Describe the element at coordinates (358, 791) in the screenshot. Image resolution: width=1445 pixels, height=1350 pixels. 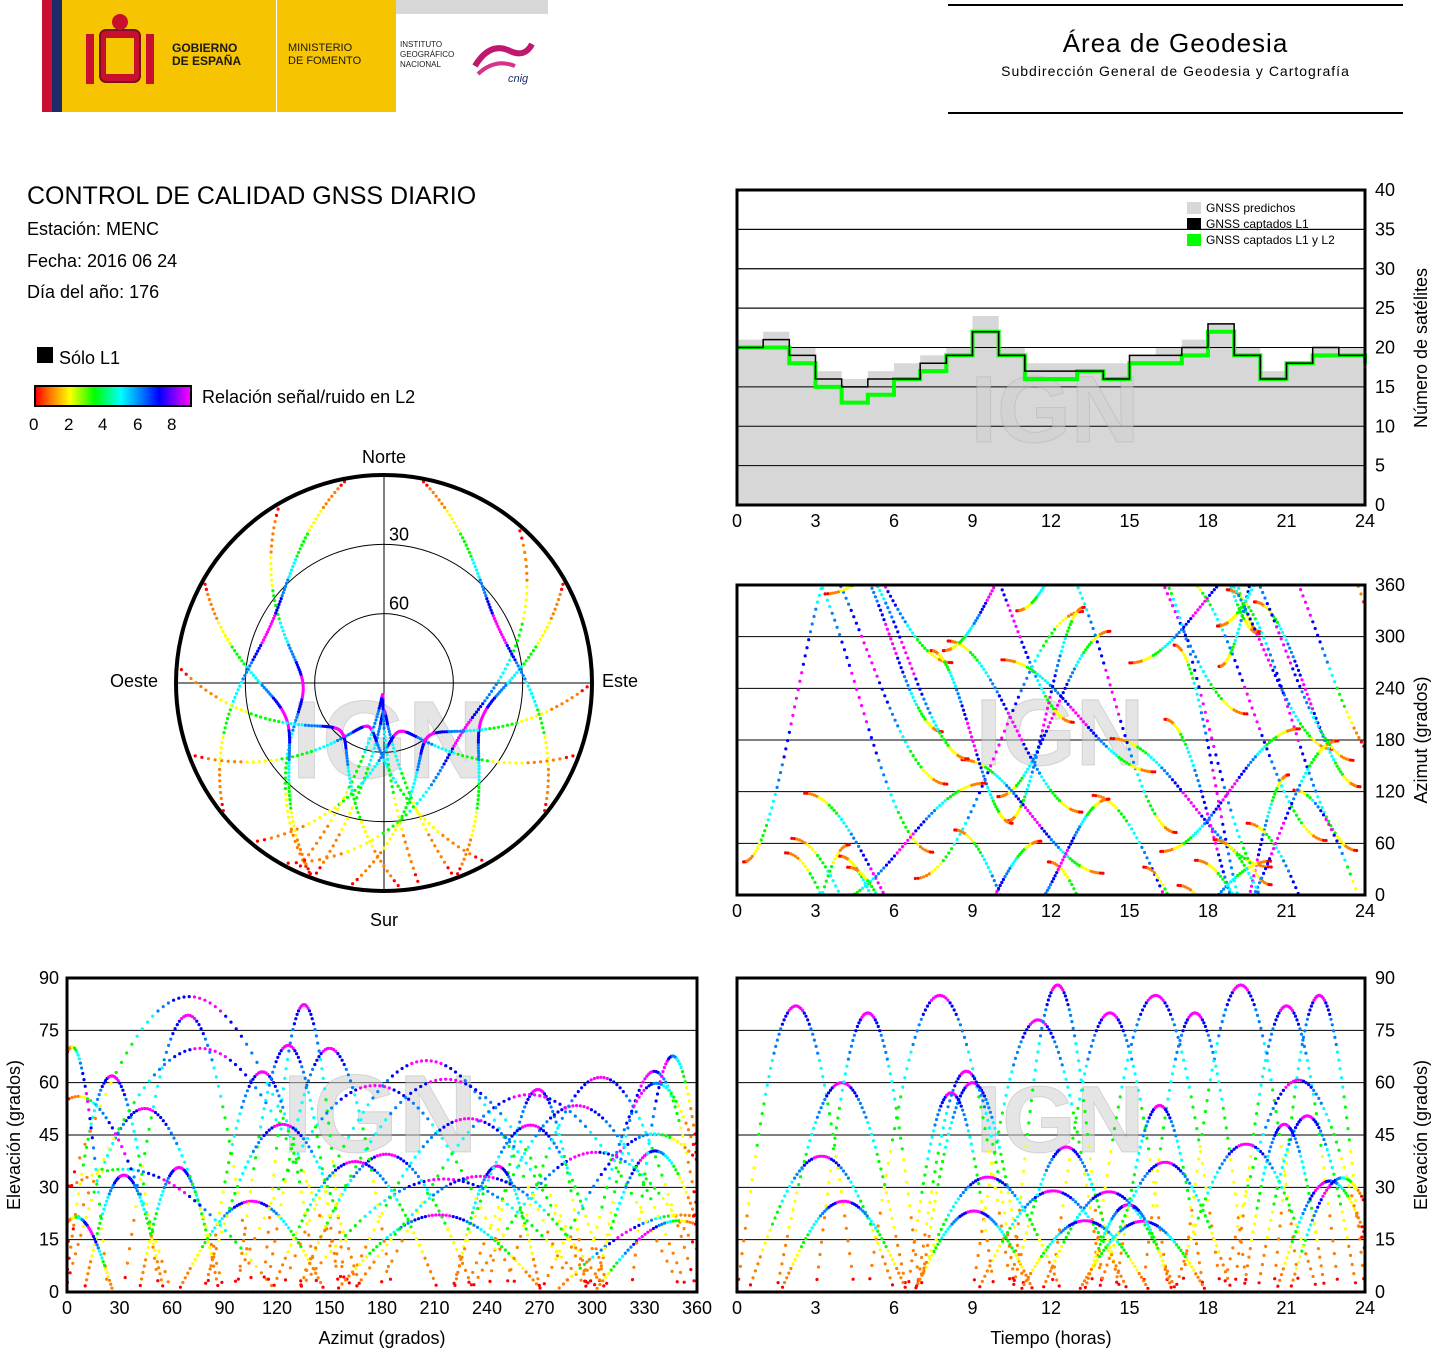
I see `satellite-track` at that location.